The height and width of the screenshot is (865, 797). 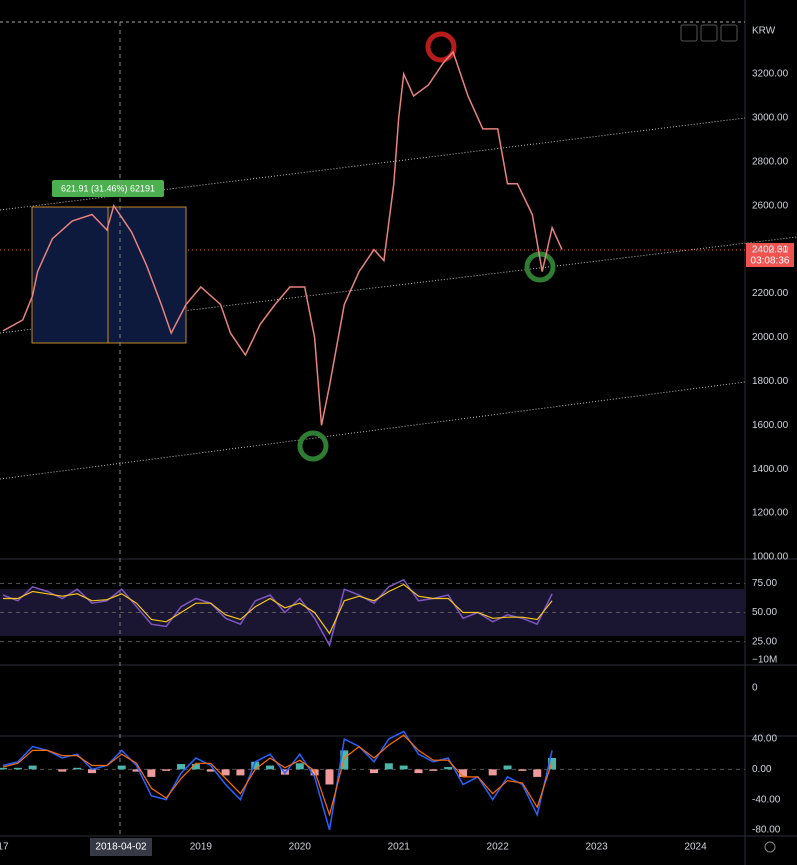 I want to click on currency: KRW, so click(x=764, y=31).